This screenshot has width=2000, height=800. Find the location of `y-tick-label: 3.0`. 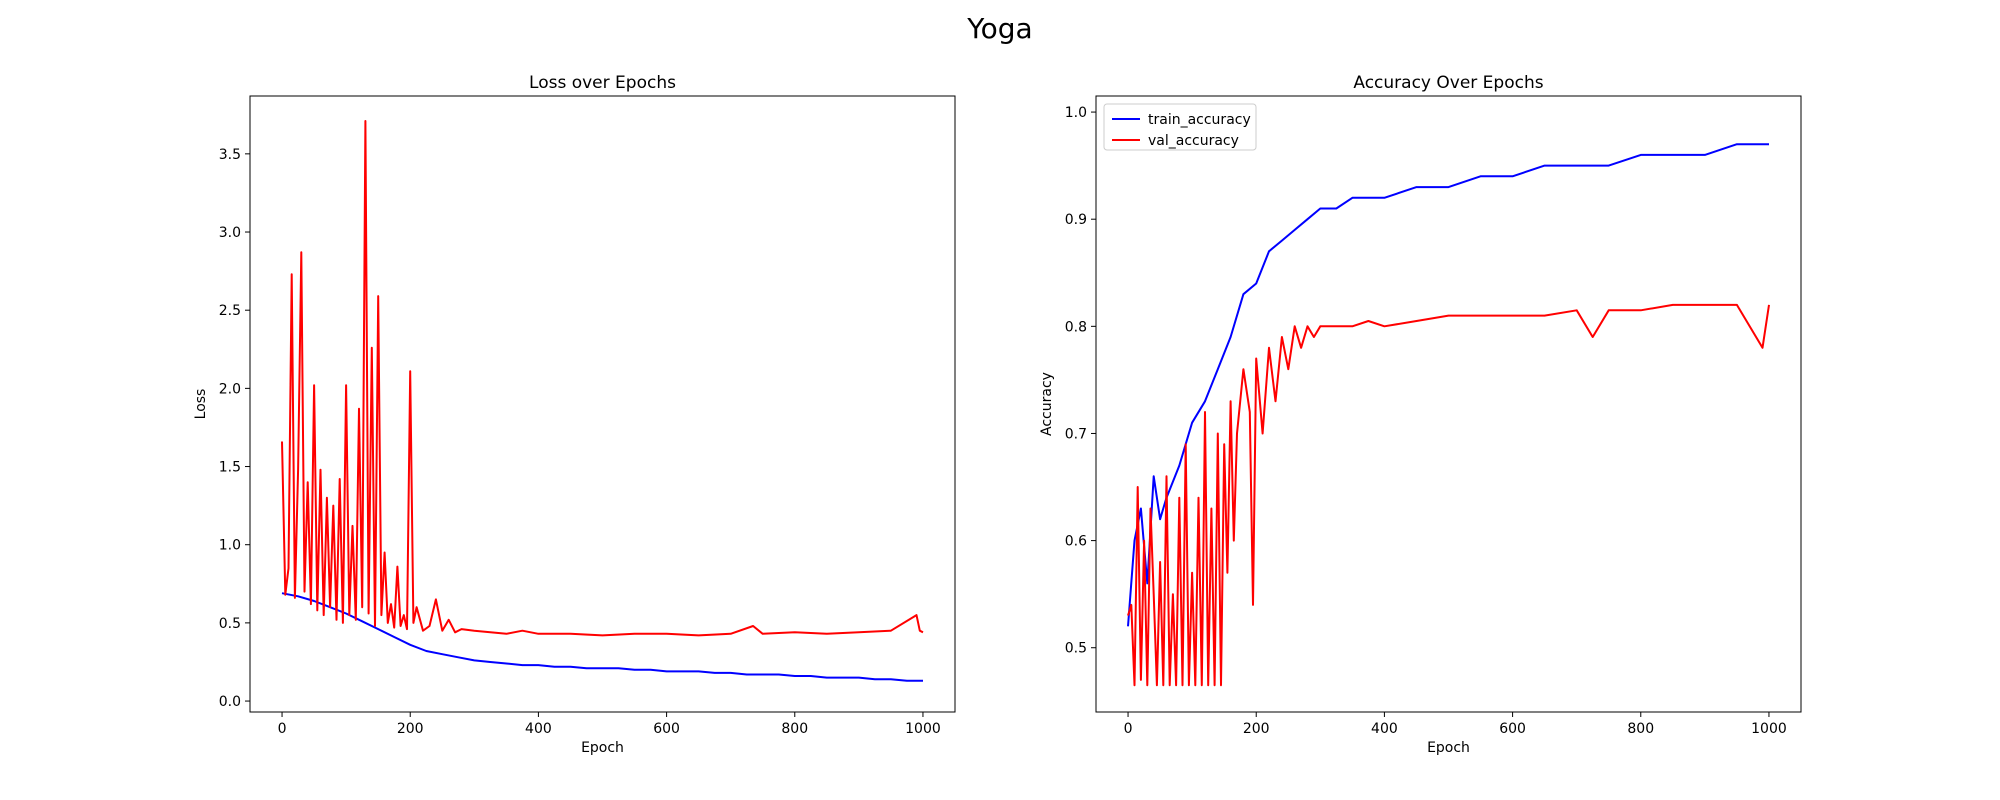

y-tick-label: 3.0 is located at coordinates (230, 233).